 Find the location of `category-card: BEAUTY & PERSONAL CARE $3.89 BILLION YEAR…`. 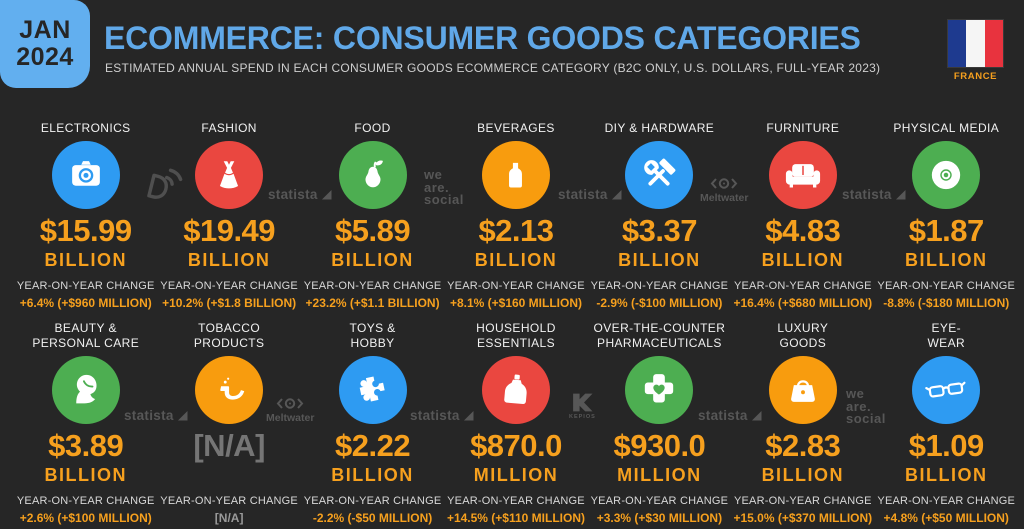

category-card: BEAUTY & PERSONAL CARE $3.89 BILLION YEAR… is located at coordinates (85, 422).